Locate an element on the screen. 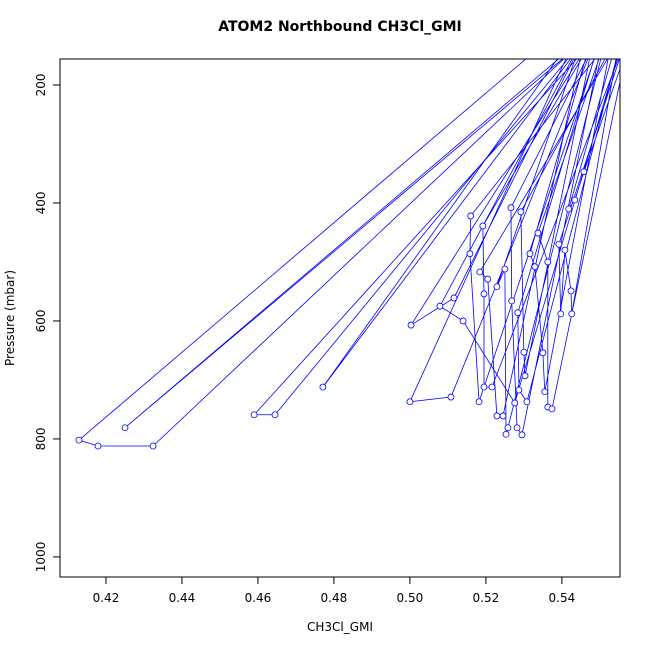  y-tick-label: 200 is located at coordinates (41, 85).